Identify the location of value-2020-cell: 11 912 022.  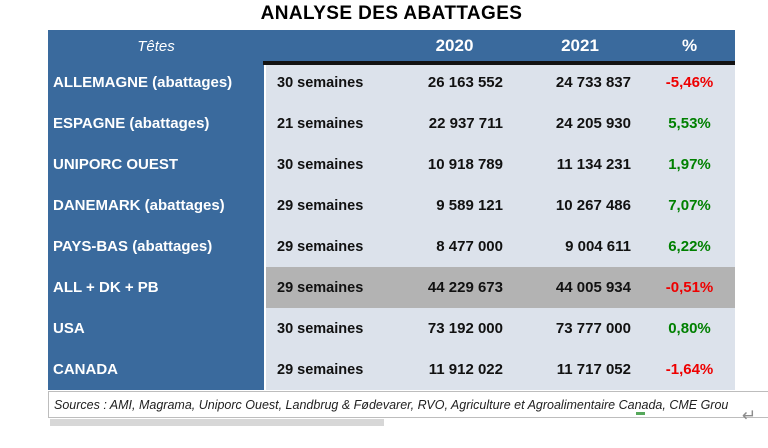
(454, 369).